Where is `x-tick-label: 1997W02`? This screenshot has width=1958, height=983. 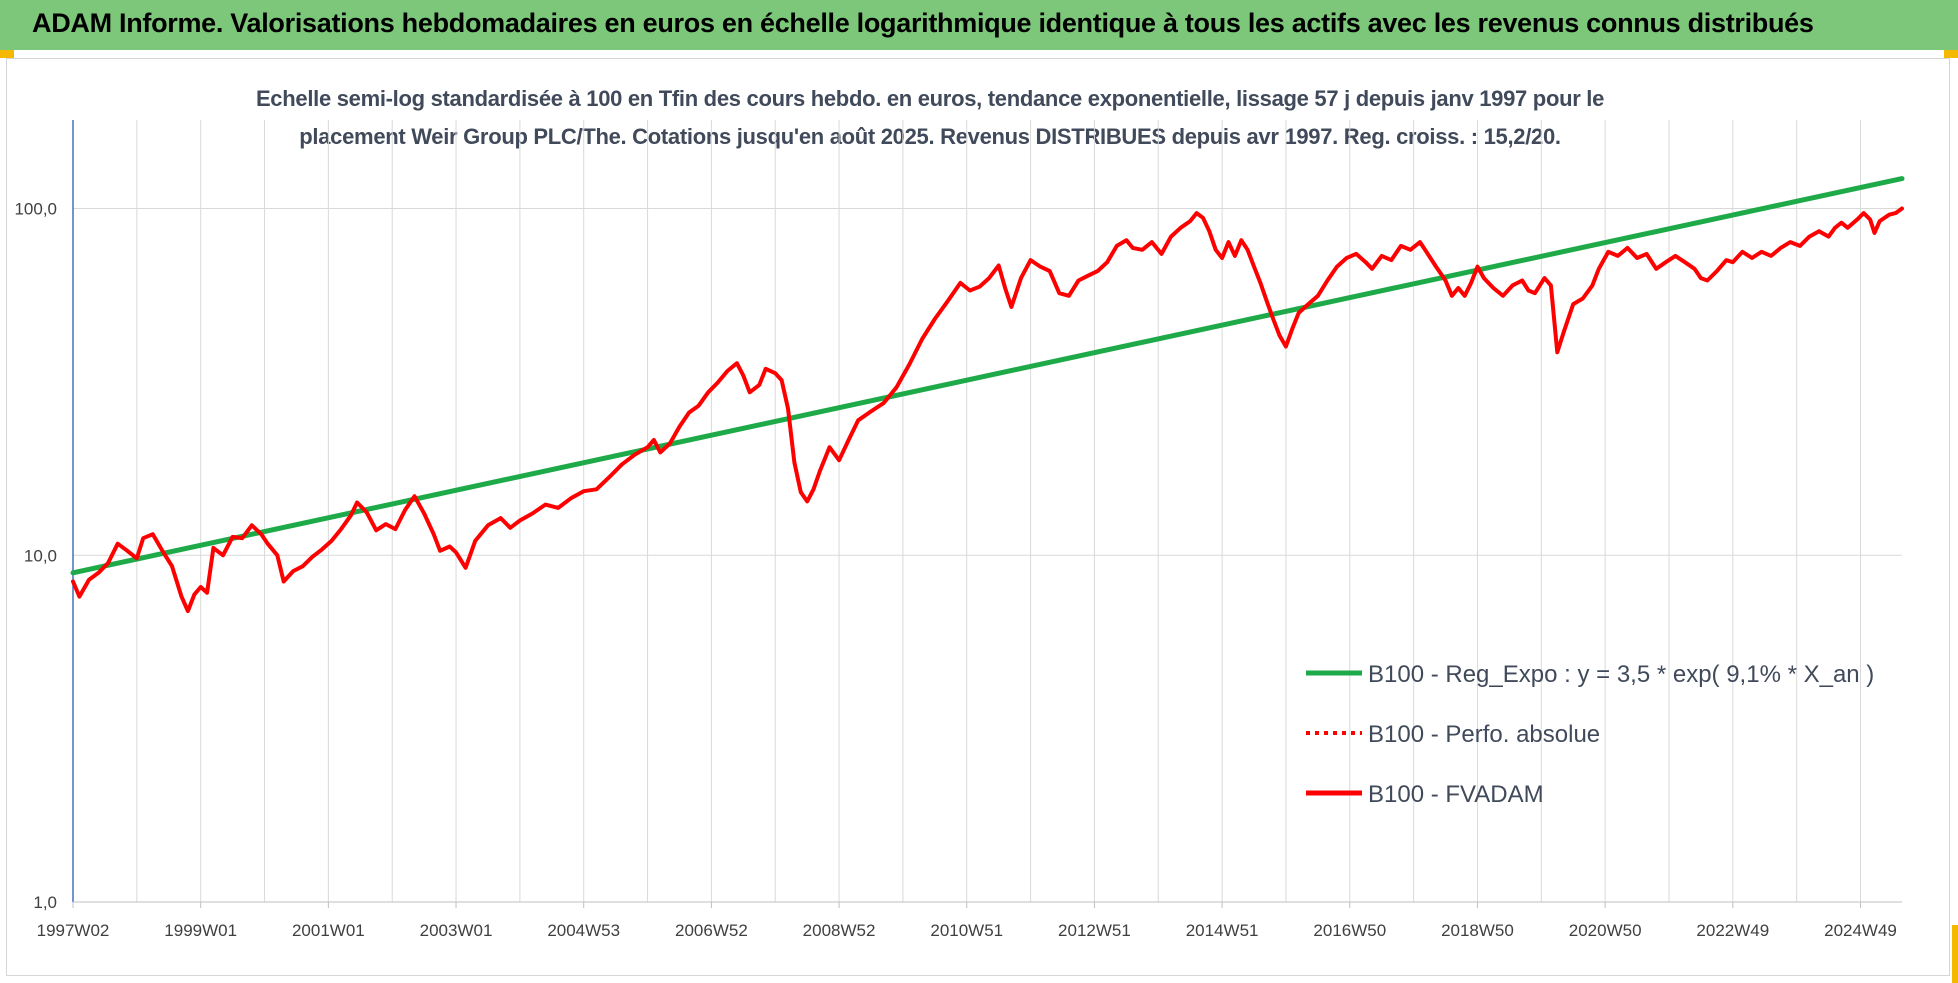
x-tick-label: 1997W02 is located at coordinates (73, 930).